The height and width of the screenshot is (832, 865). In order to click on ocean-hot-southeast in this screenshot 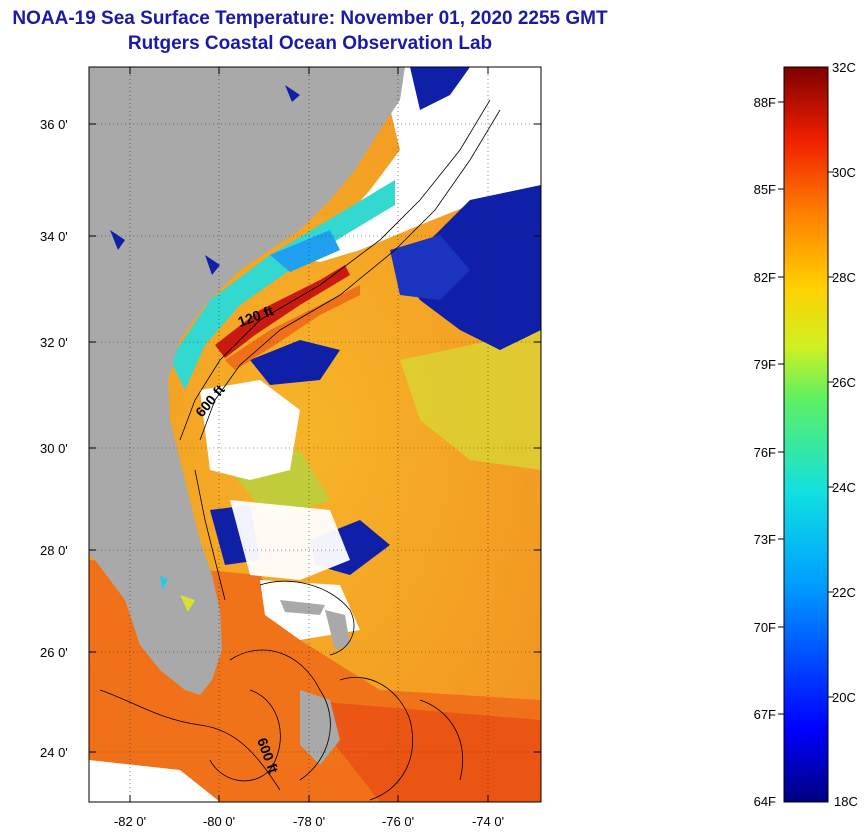, I will do `click(420, 751)`.